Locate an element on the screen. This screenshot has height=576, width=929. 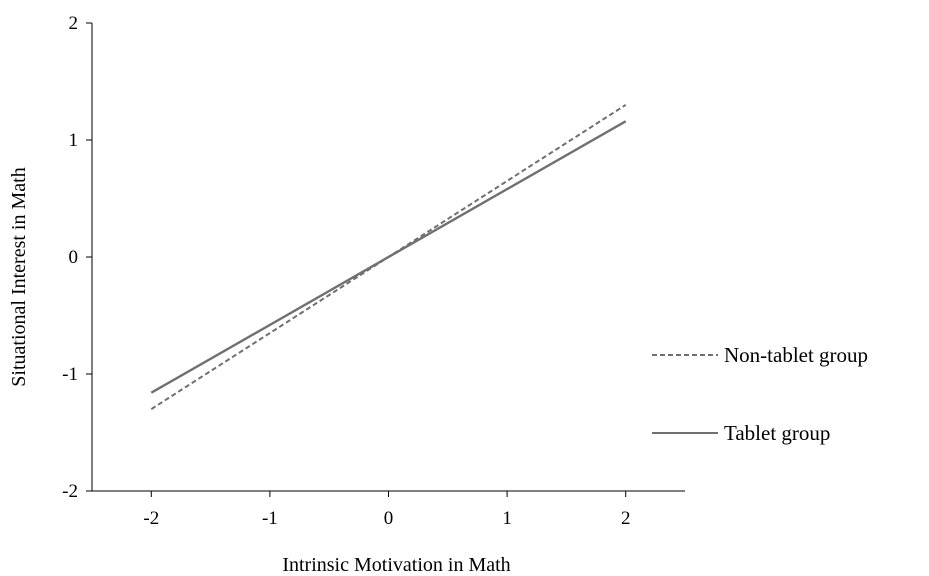
legend-label: Tablet group is located at coordinates (777, 433).